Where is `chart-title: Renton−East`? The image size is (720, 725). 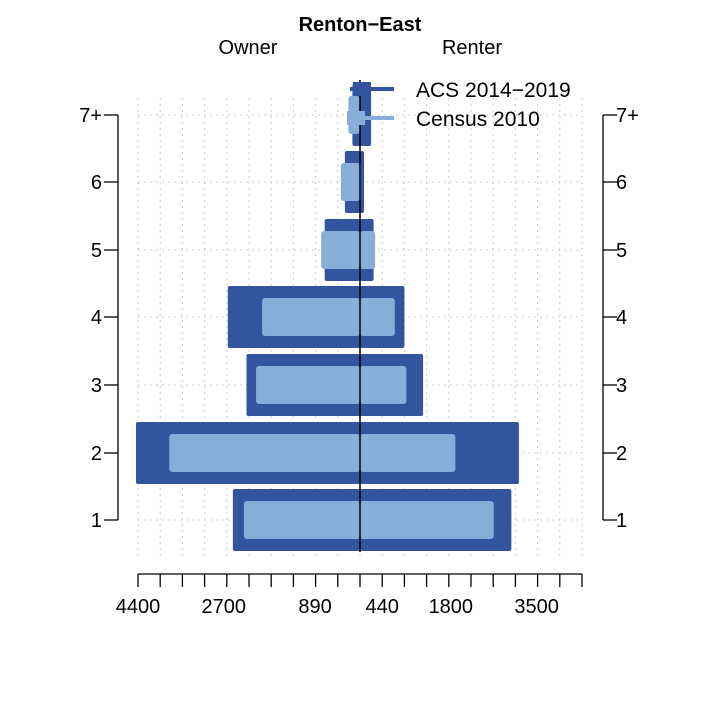 chart-title: Renton−East is located at coordinates (360, 25).